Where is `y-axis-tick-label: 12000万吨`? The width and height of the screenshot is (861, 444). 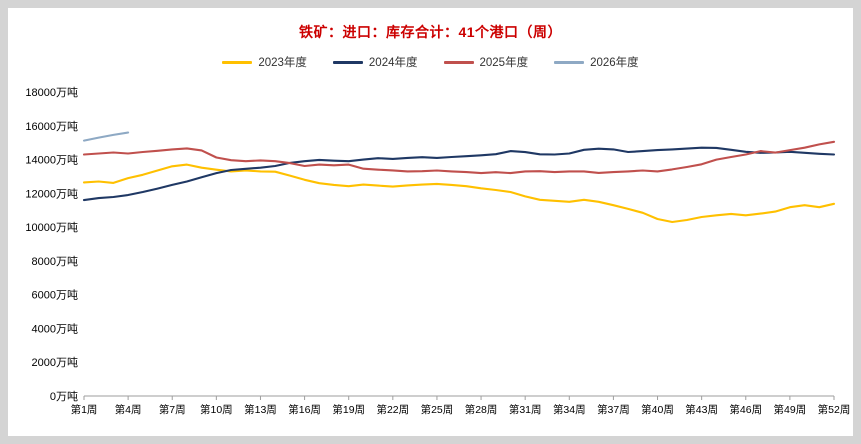 y-axis-tick-label: 12000万吨 is located at coordinates (51, 193).